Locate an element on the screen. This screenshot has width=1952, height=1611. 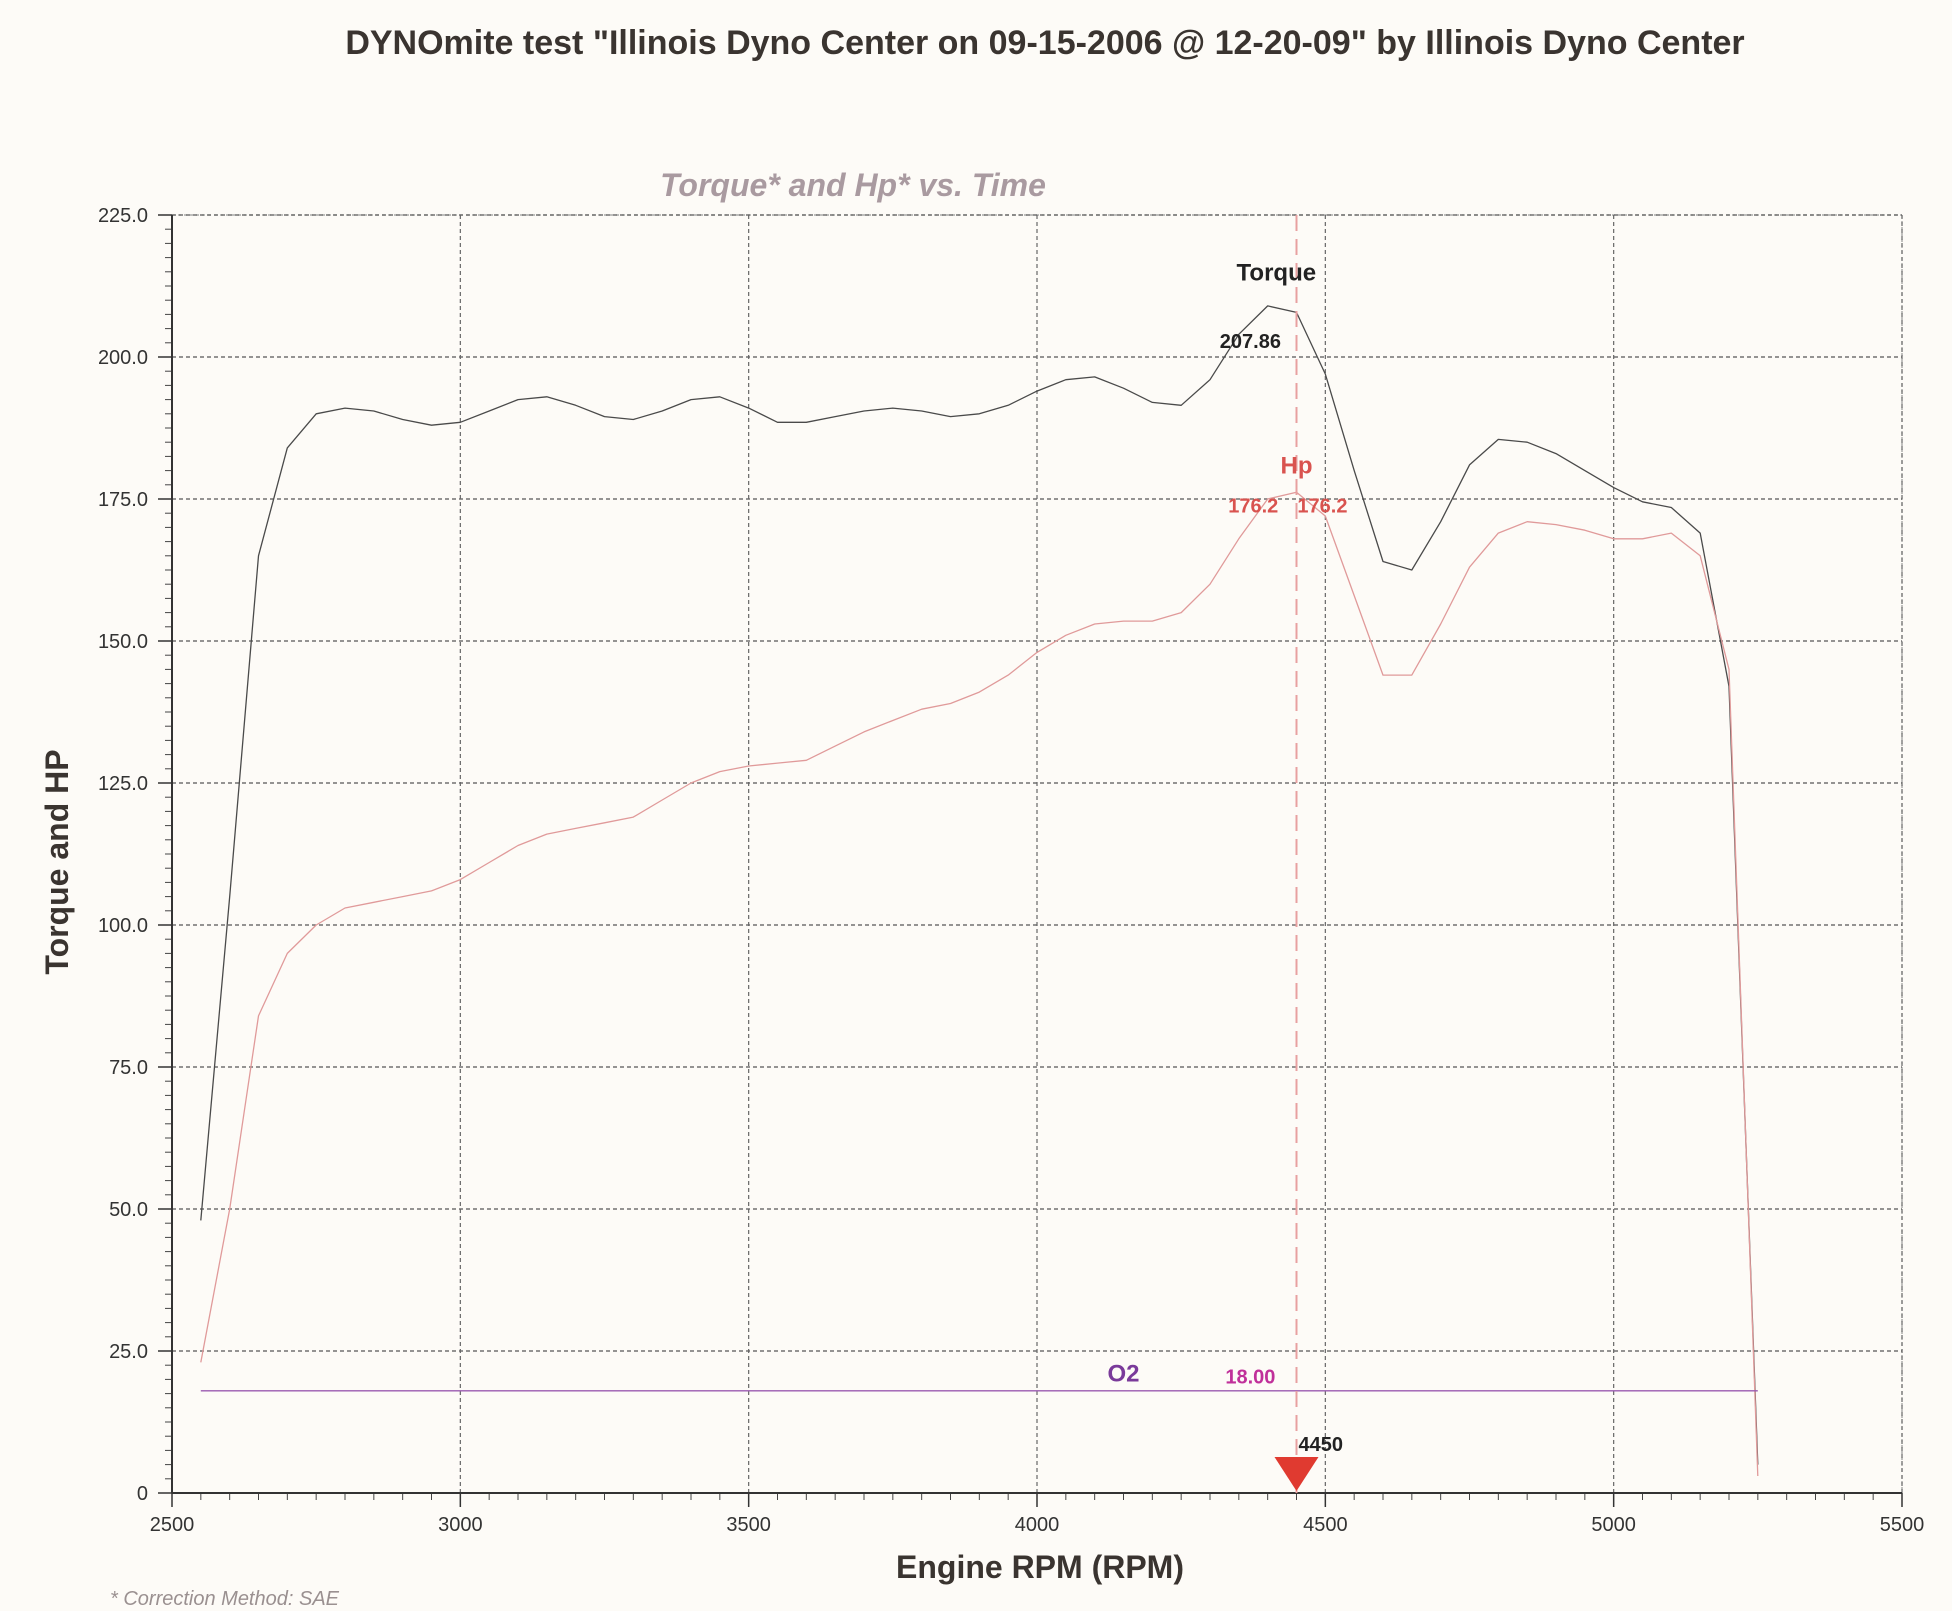
y-tick-label: 75.0 is located at coordinates (128, 1068).